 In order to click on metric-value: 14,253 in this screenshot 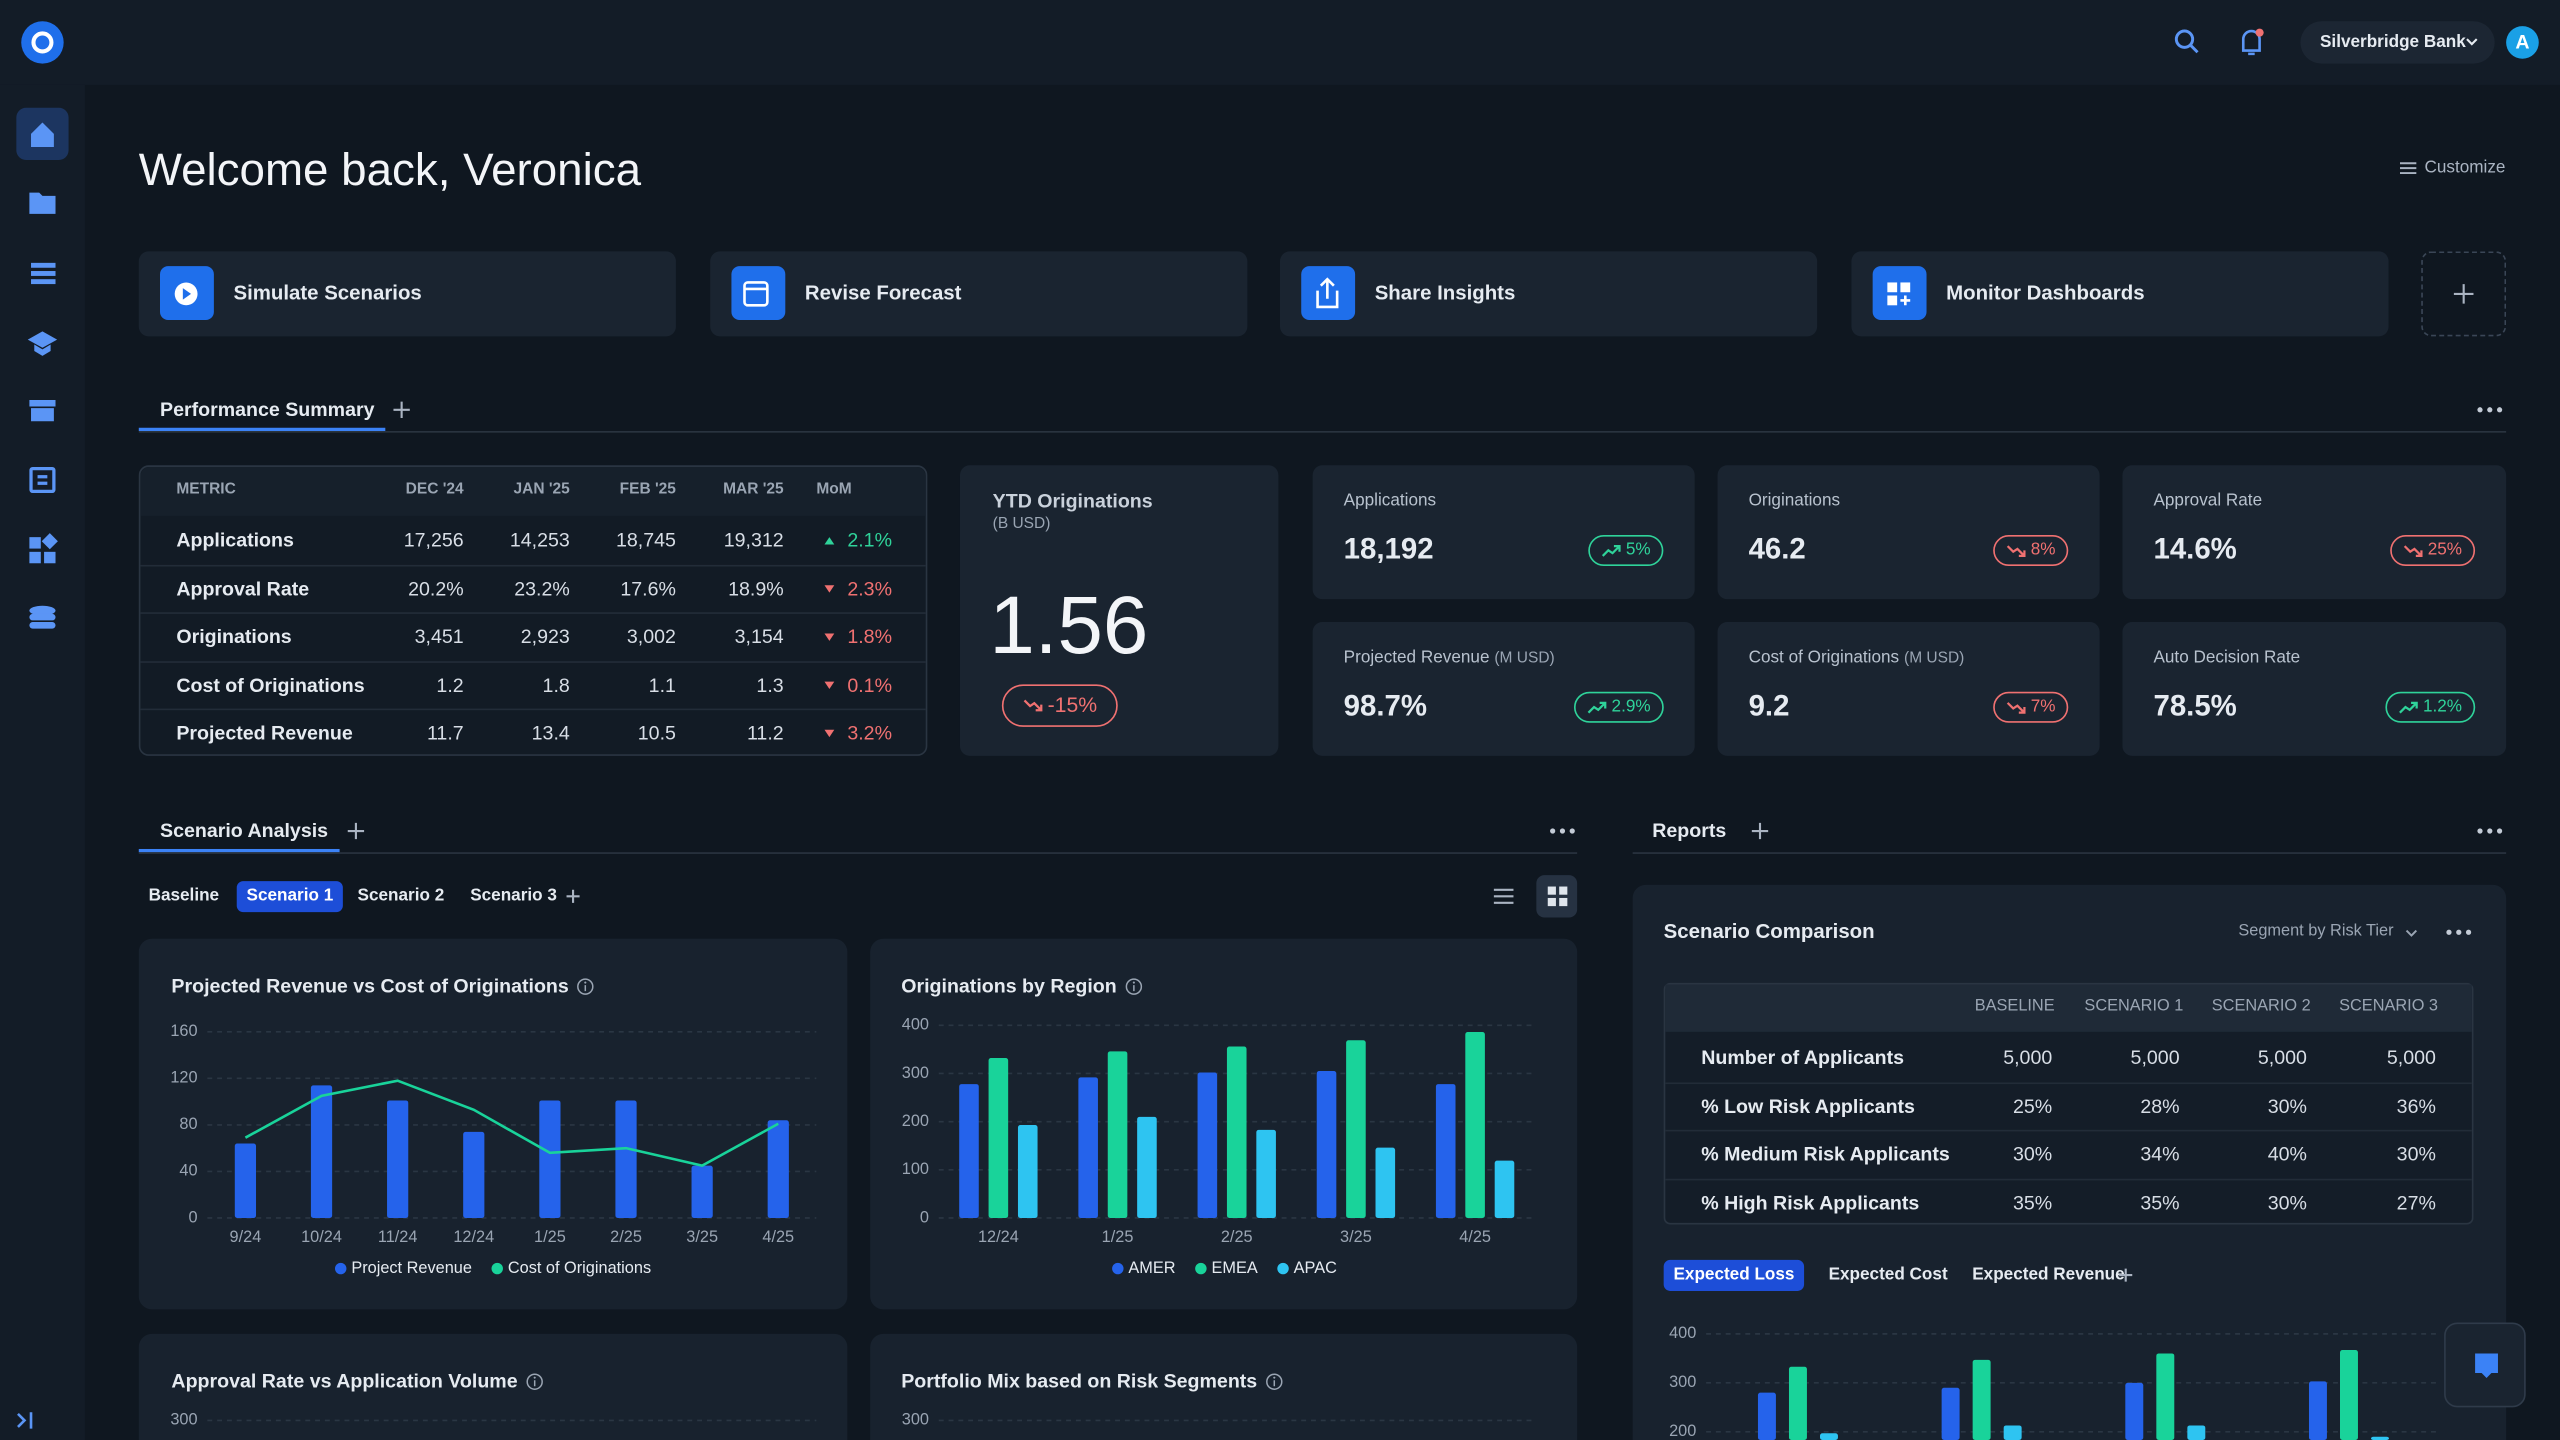, I will do `click(539, 540)`.